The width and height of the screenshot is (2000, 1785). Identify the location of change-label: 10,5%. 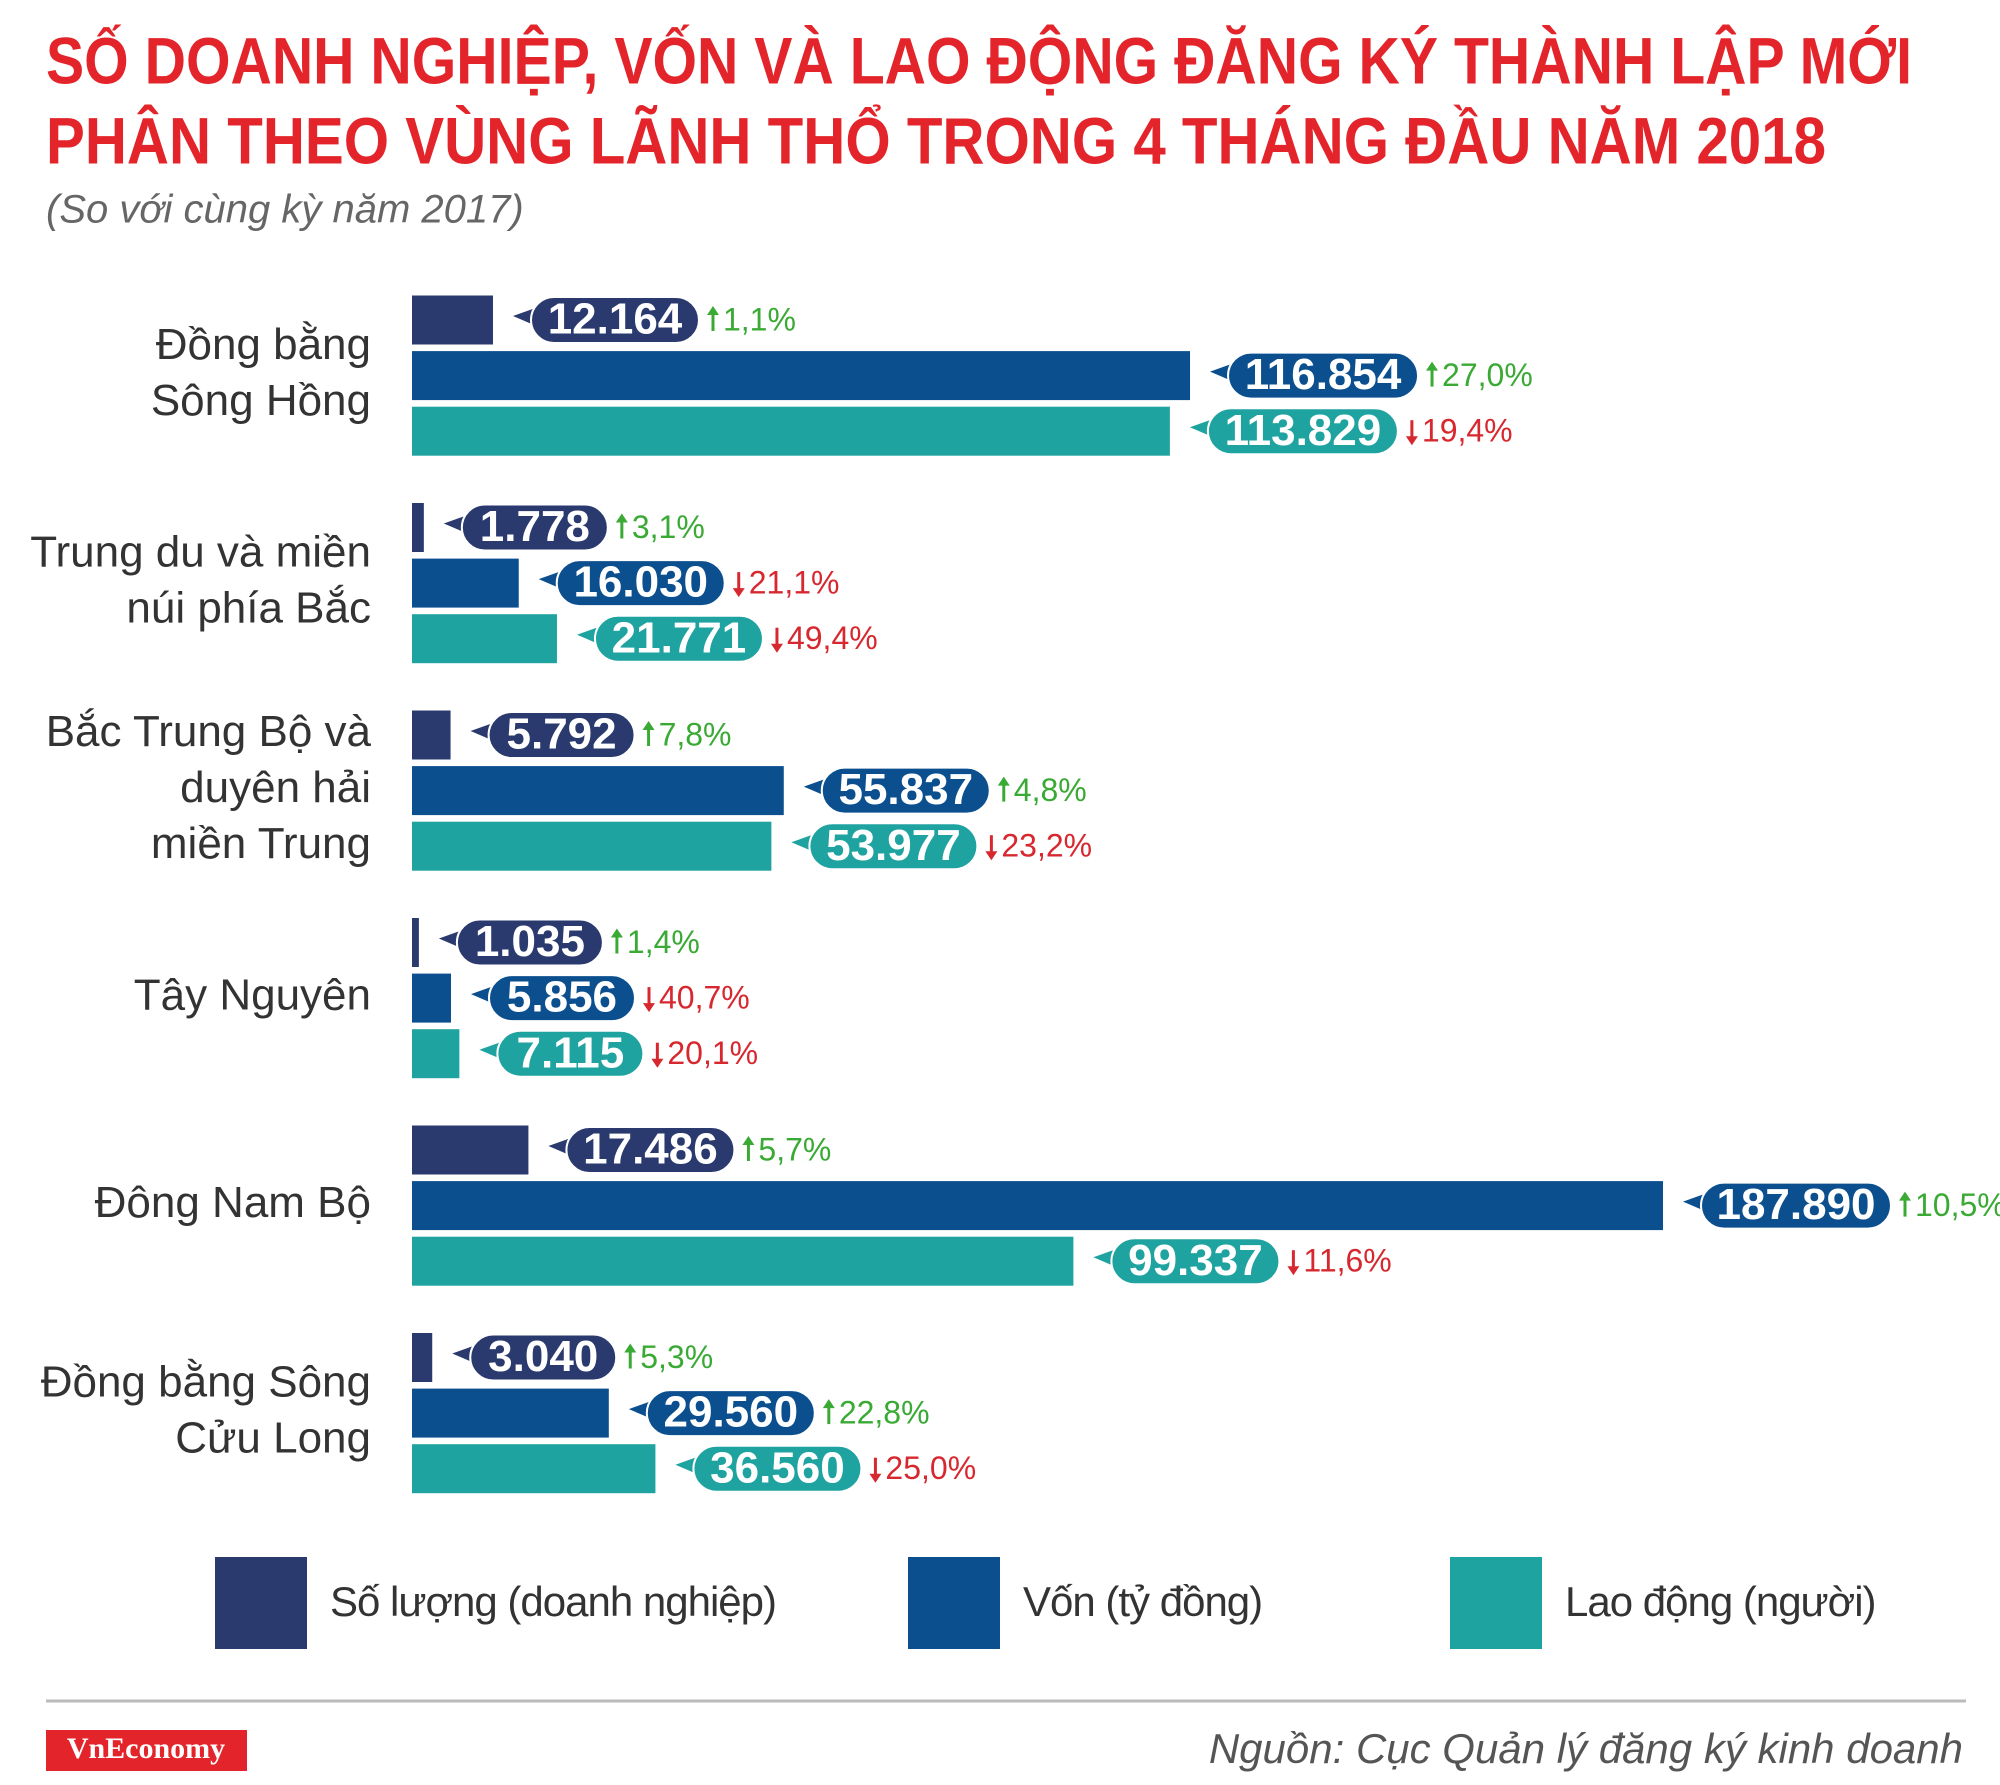
(1957, 1205).